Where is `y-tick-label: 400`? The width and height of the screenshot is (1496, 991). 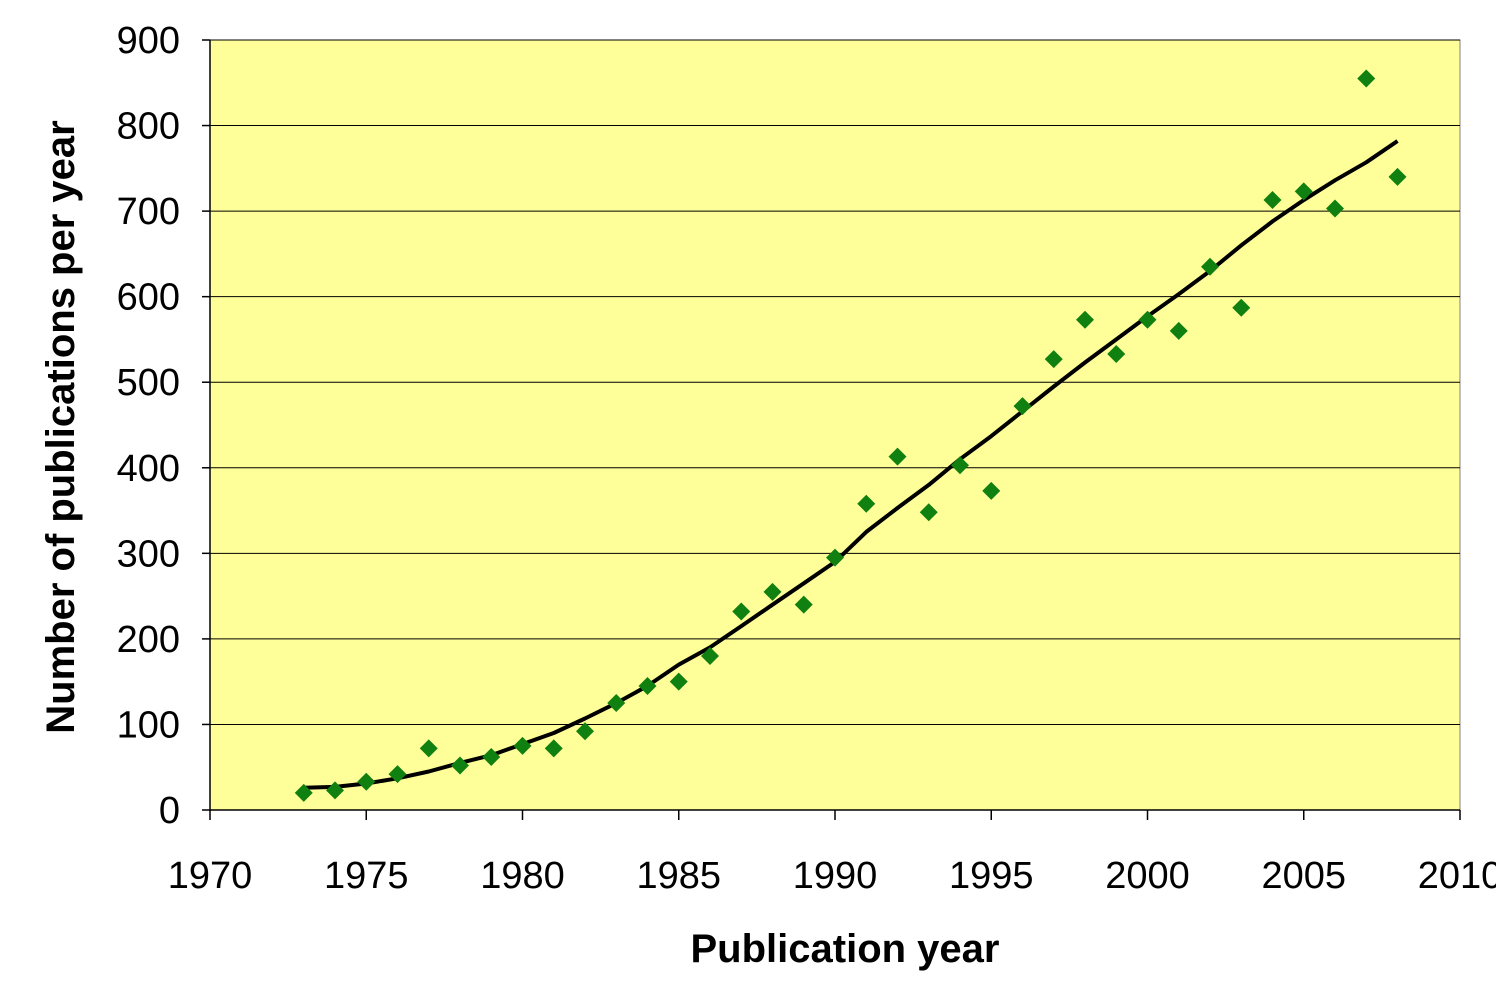
y-tick-label: 400 is located at coordinates (148, 469).